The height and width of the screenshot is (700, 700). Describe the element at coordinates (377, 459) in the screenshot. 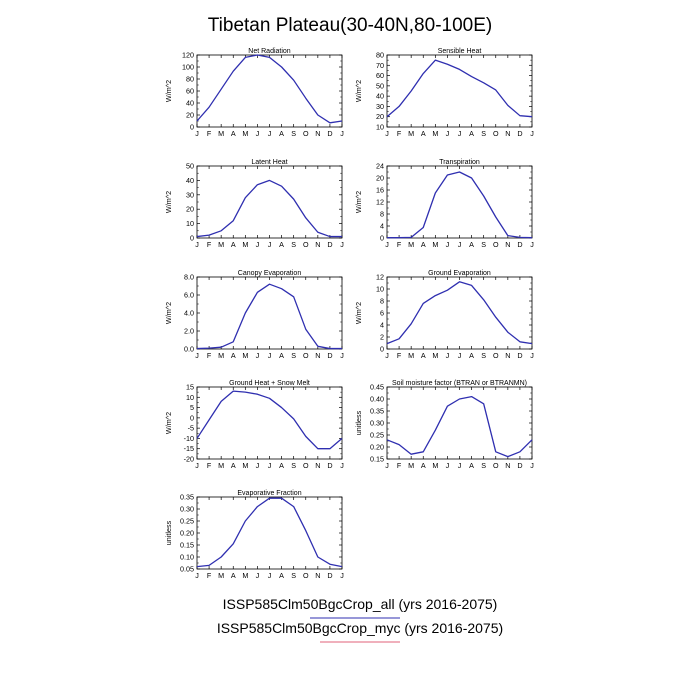

I see `y-tick-label: 0.15` at that location.